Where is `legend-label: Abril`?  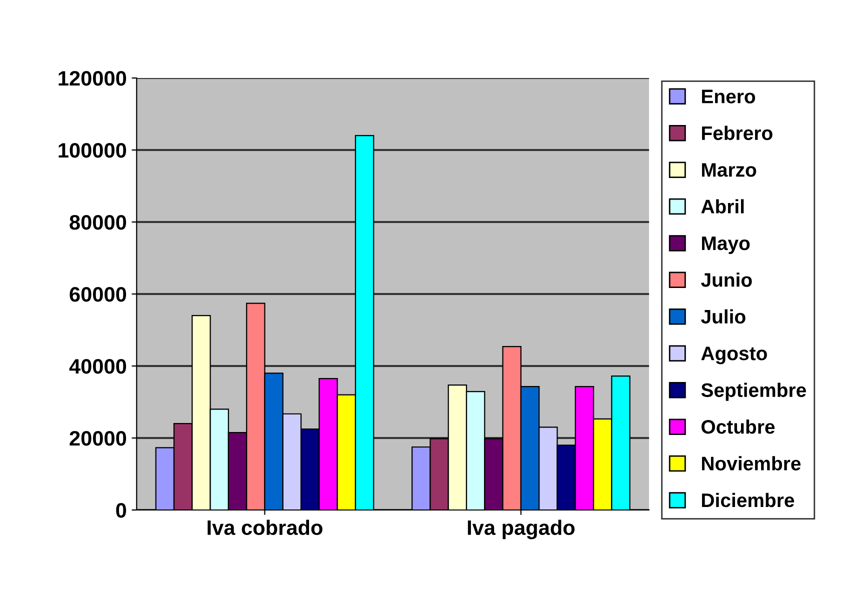 legend-label: Abril is located at coordinates (722, 206).